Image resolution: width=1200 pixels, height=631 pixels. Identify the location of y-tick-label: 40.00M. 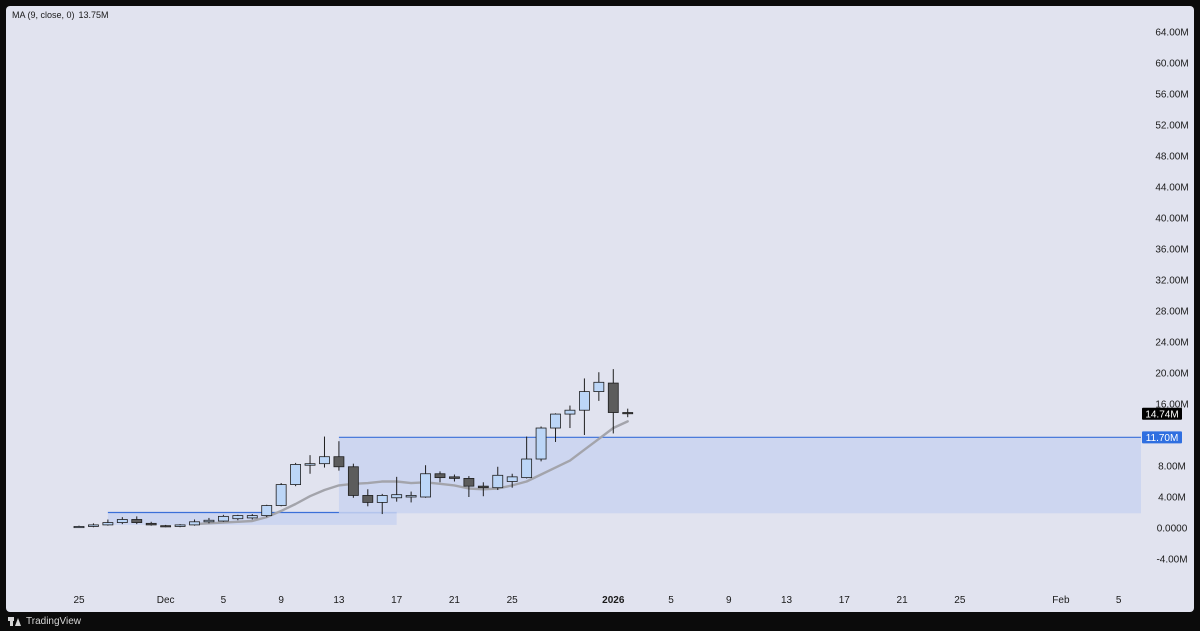
(1171, 219).